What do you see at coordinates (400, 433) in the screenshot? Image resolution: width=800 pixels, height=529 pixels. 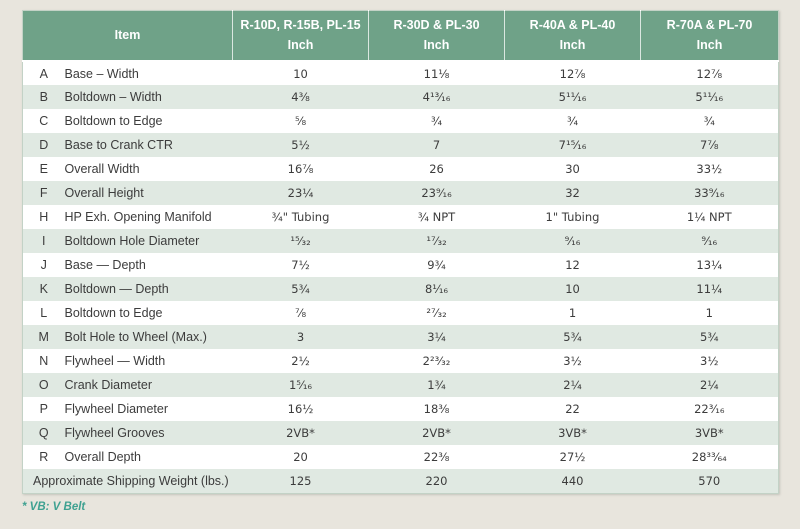 I see `table-row: Q Flywheel Grooves 2VB* 2VB* 3VB* 3VB*` at bounding box center [400, 433].